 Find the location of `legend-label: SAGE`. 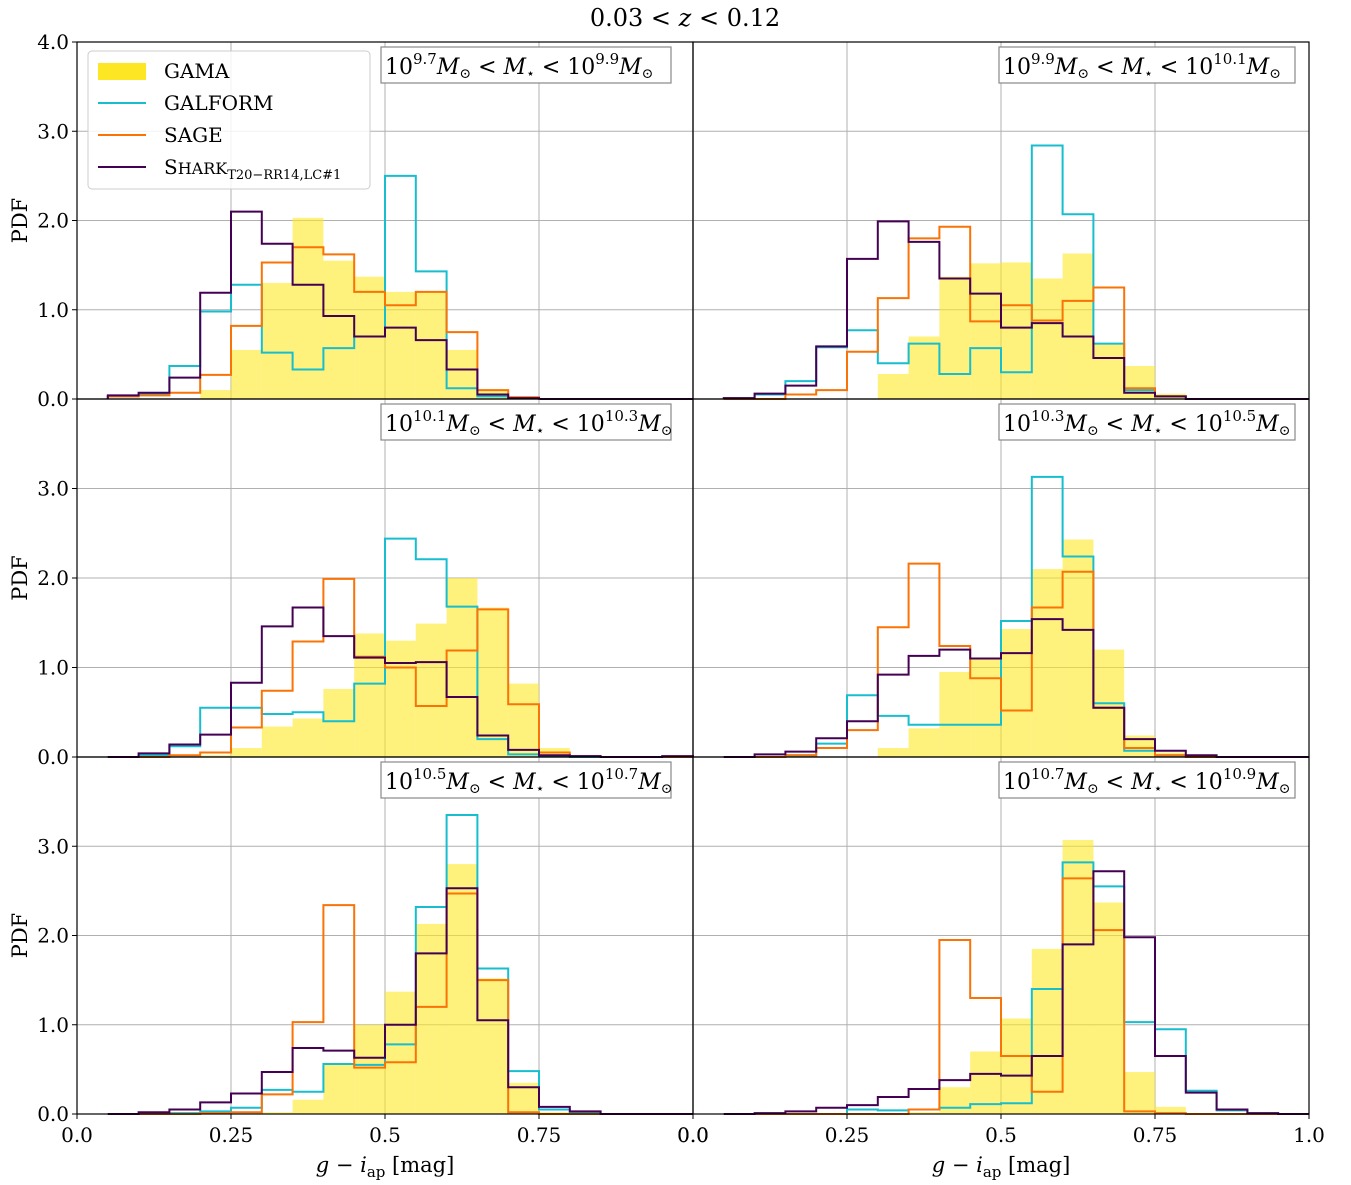

legend-label: SAGE is located at coordinates (193, 135).